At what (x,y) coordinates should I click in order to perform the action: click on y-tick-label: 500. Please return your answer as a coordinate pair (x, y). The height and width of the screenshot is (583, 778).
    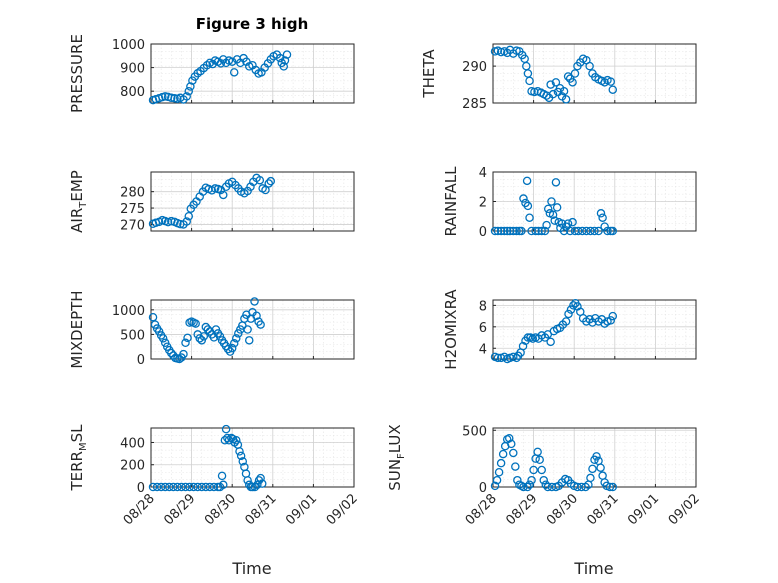
    Looking at the image, I should click on (132, 335).